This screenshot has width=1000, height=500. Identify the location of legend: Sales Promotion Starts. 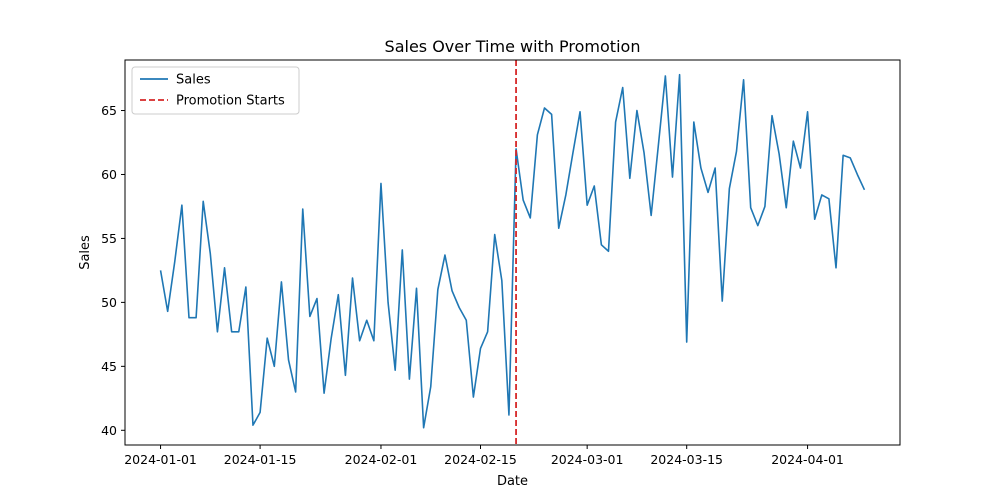
(215, 90).